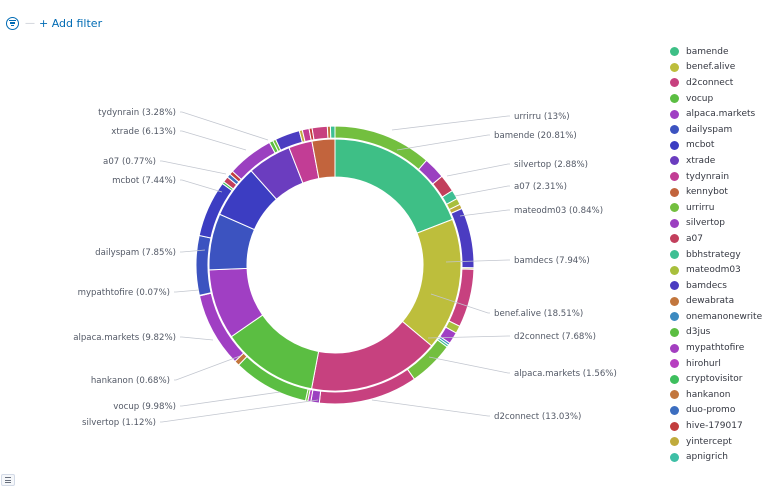  I want to click on legend-label: cryptovisitor, so click(714, 379).